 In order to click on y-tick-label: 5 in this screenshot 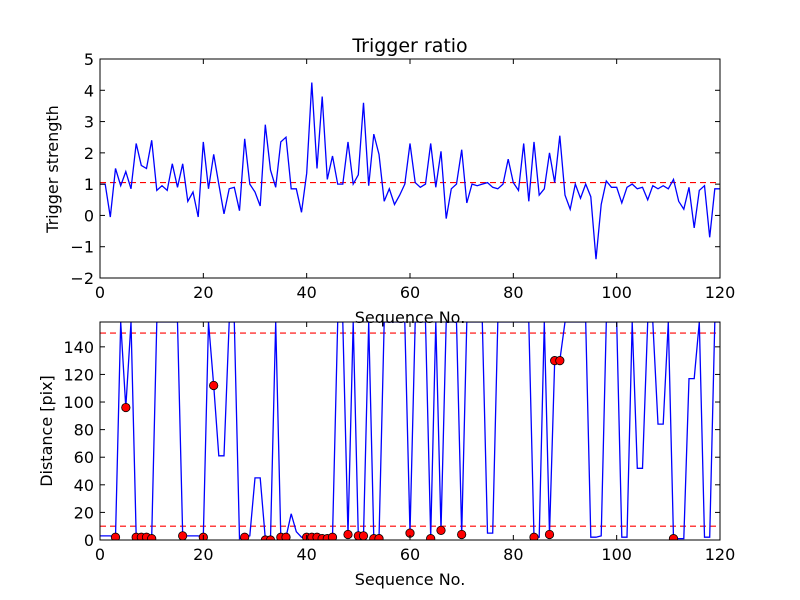, I will do `click(89, 59)`.